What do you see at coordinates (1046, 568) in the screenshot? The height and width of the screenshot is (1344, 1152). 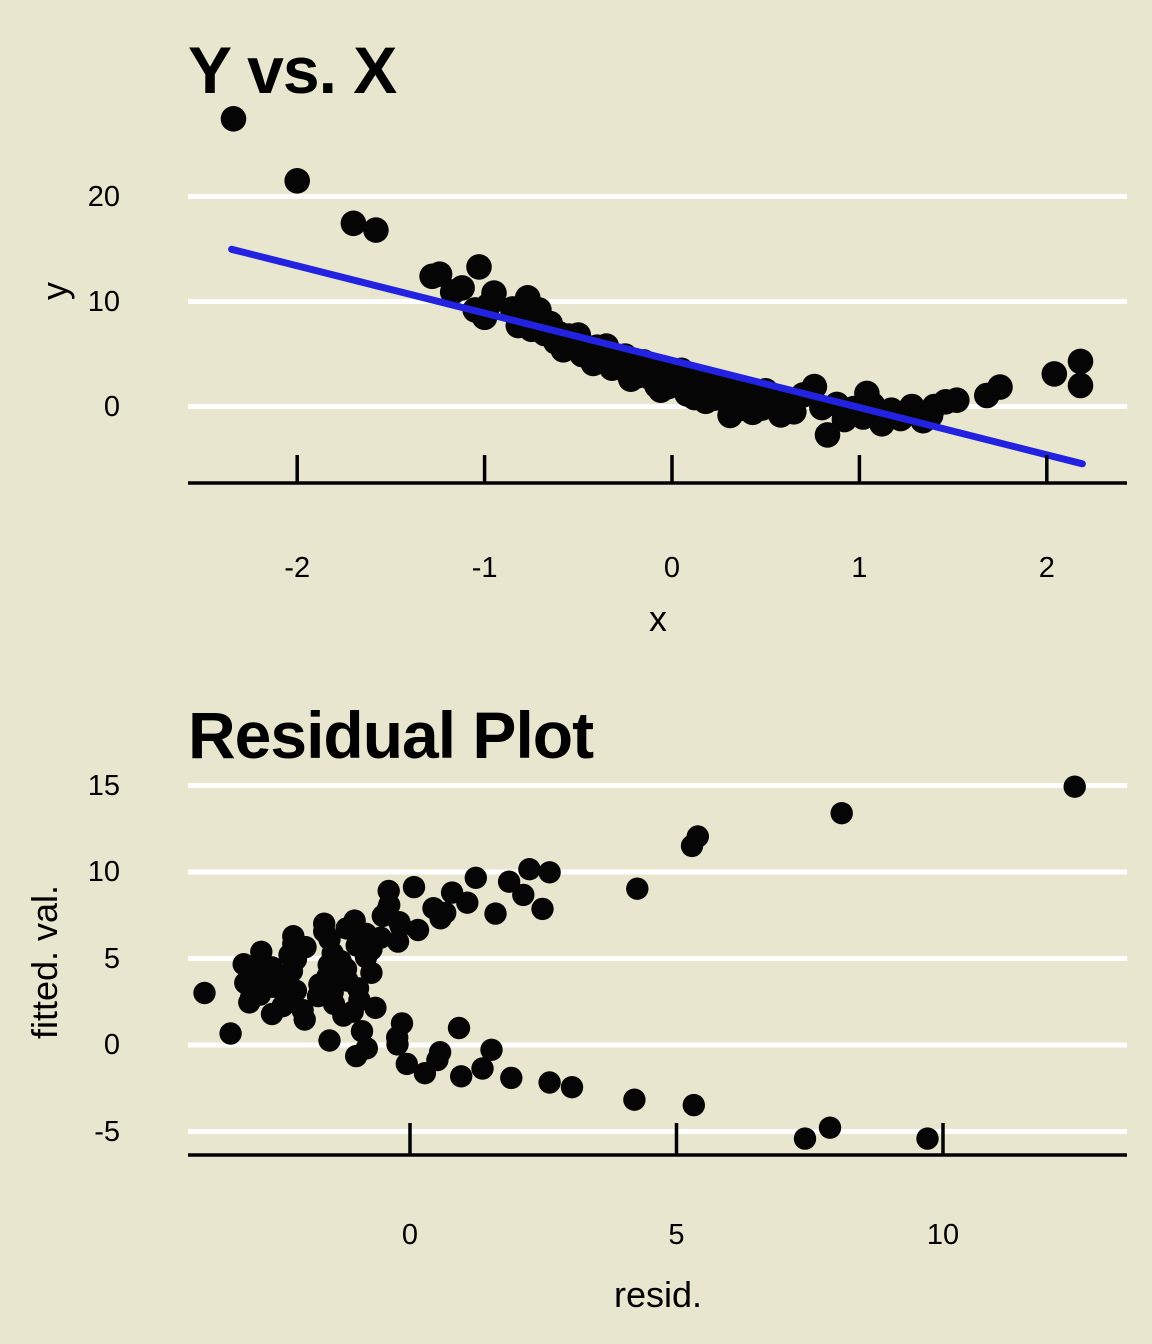 I see `x-tick-label: 2` at bounding box center [1046, 568].